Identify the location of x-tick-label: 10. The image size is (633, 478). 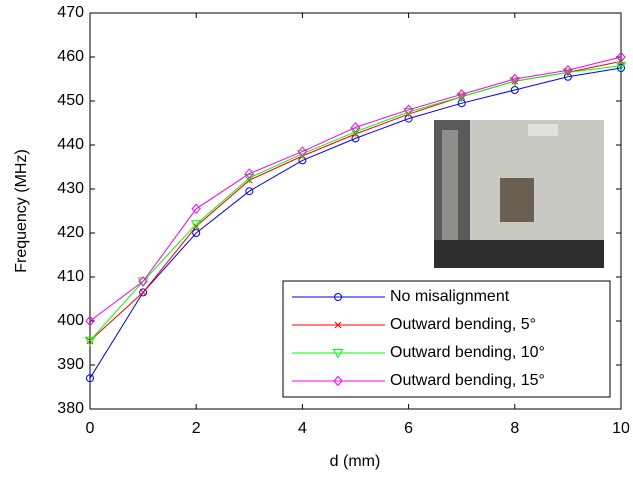
(621, 428).